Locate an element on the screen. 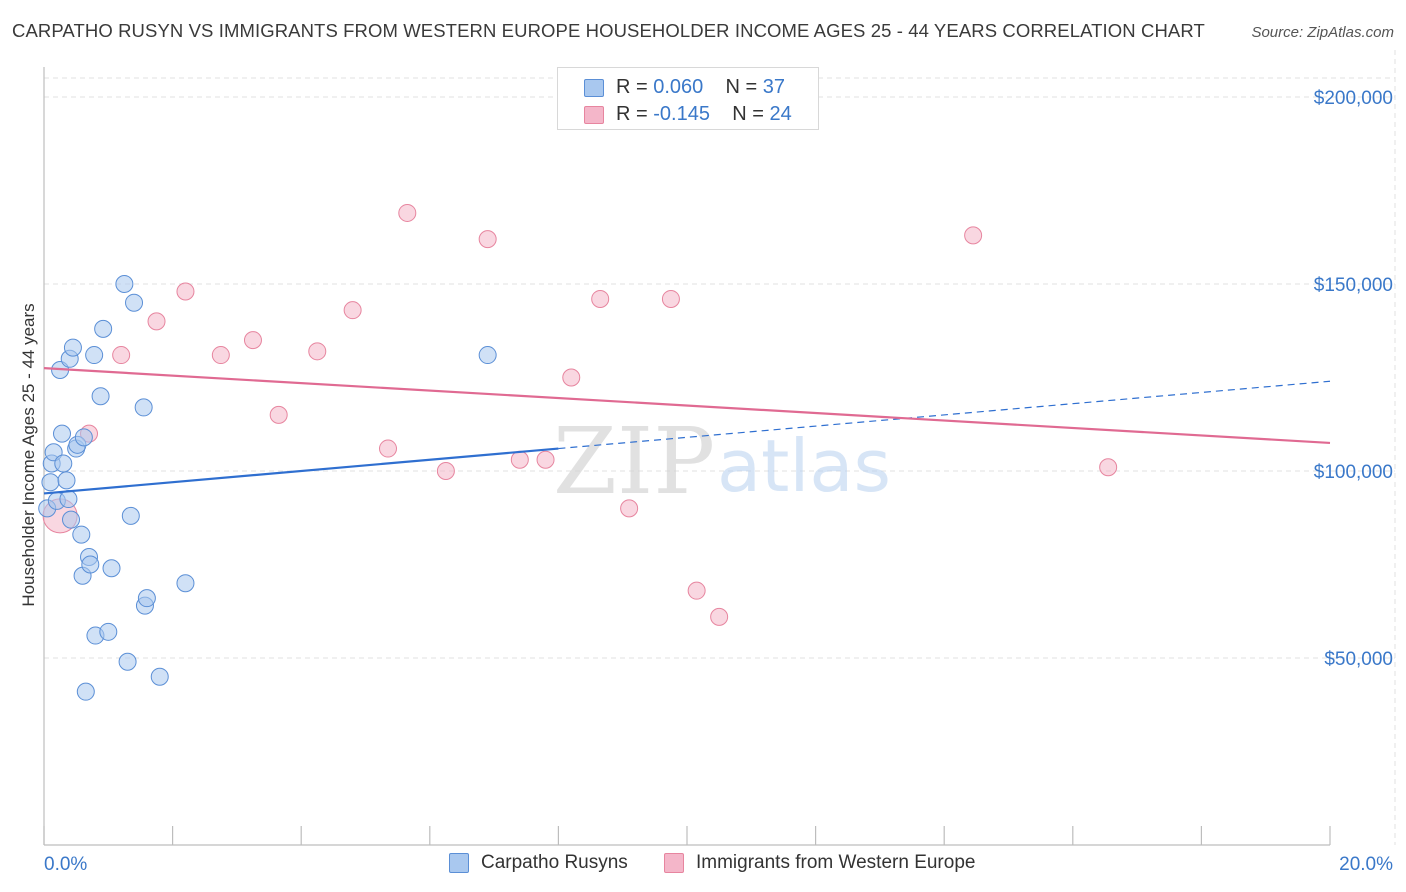 This screenshot has height=892, width=1406. legend-swatch-pink is located at coordinates (594, 115).